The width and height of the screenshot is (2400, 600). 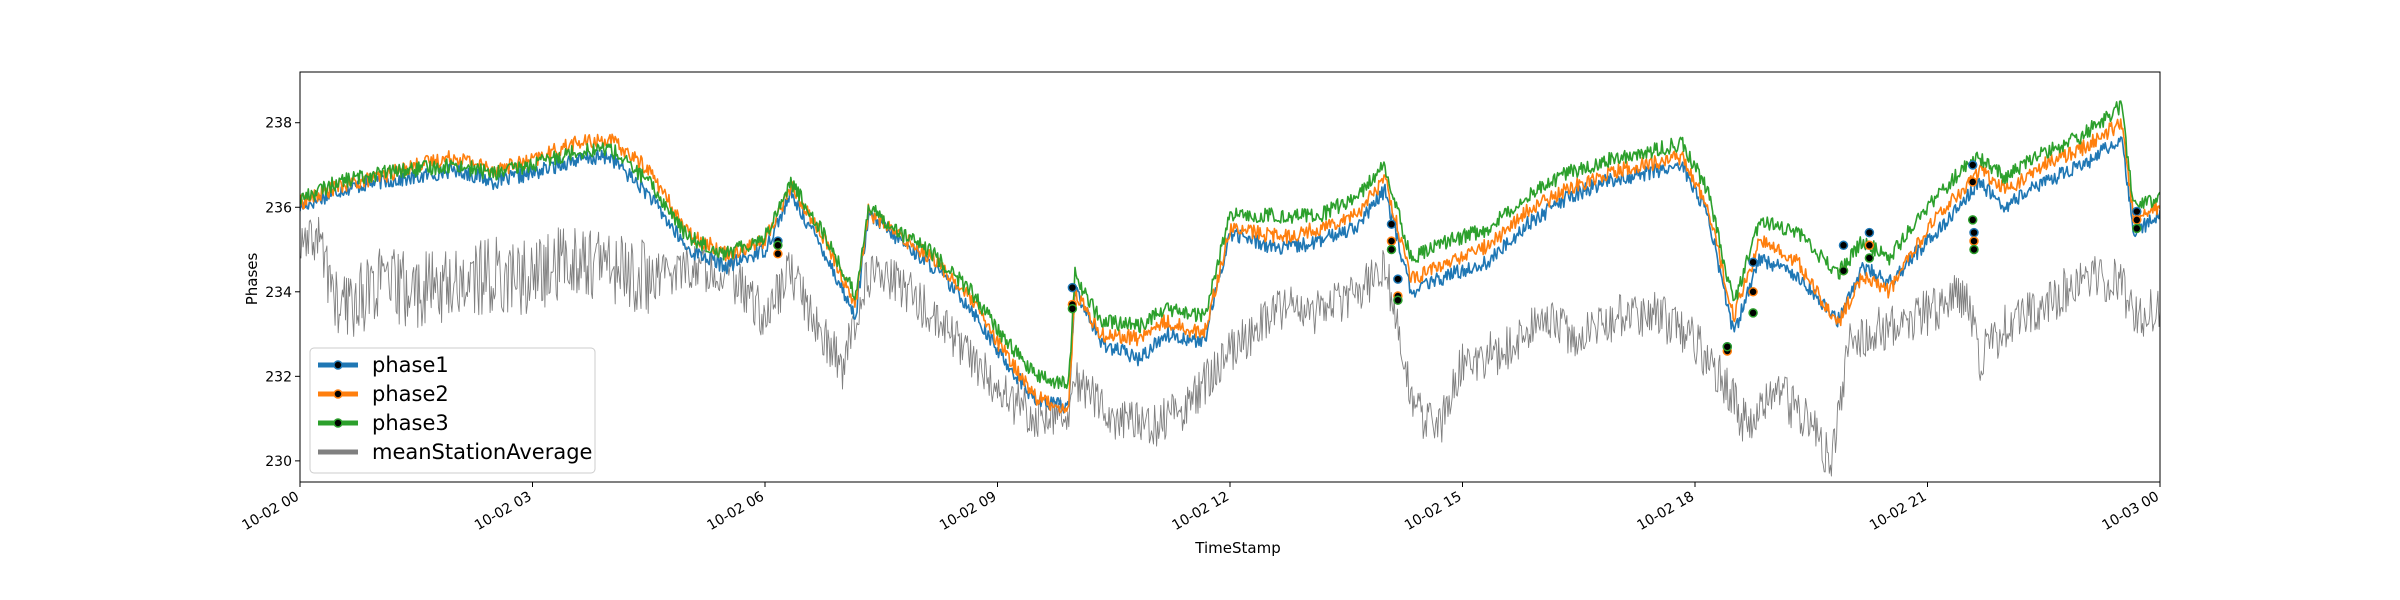 I want to click on legend-label-phase3: phase3, so click(x=410, y=423).